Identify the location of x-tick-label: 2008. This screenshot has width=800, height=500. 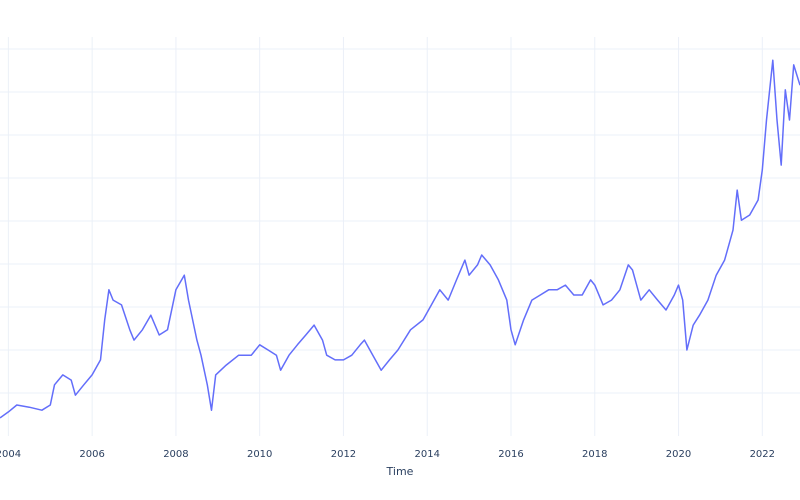
(175, 454).